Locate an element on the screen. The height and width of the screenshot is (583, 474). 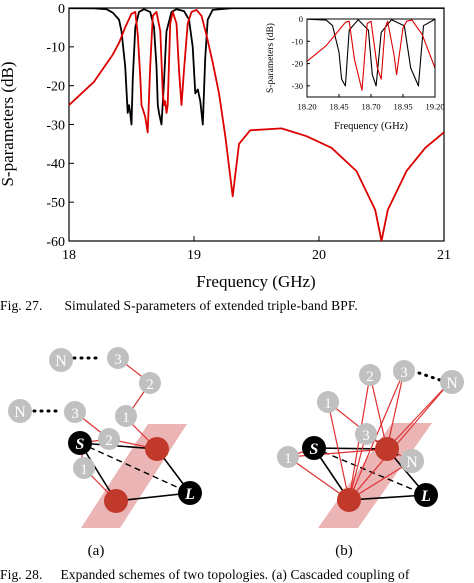
panel-a-label: (a) is located at coordinates (96, 551).